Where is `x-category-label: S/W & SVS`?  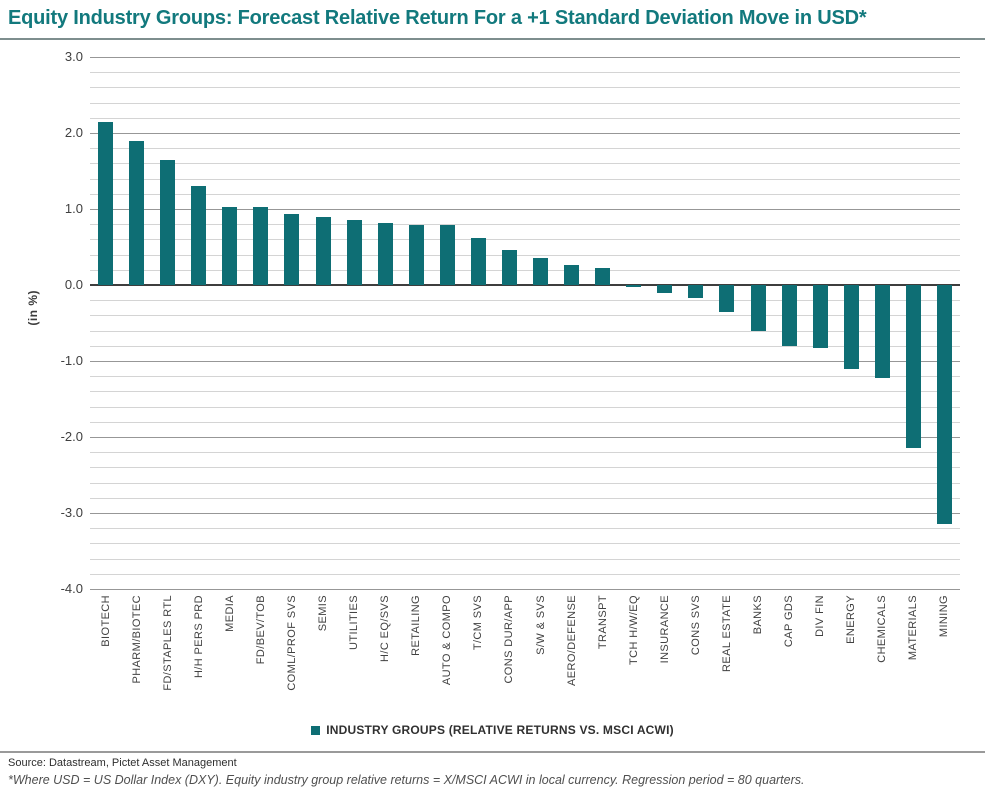 x-category-label: S/W & SVS is located at coordinates (540, 625).